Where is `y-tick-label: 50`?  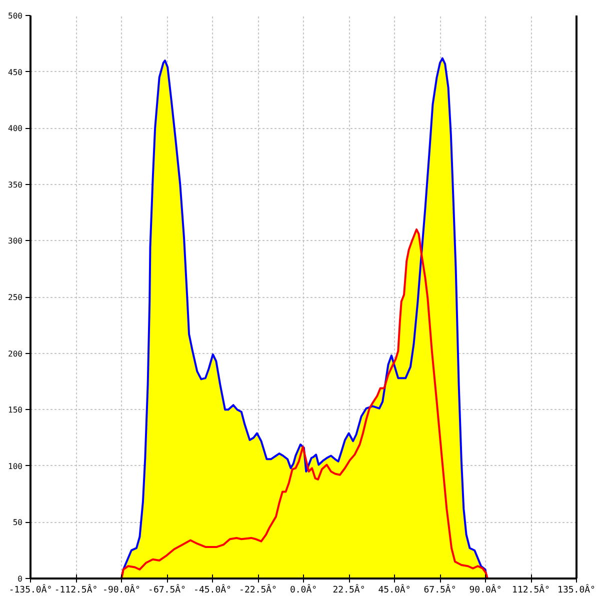
y-tick-label: 50 is located at coordinates (17, 523).